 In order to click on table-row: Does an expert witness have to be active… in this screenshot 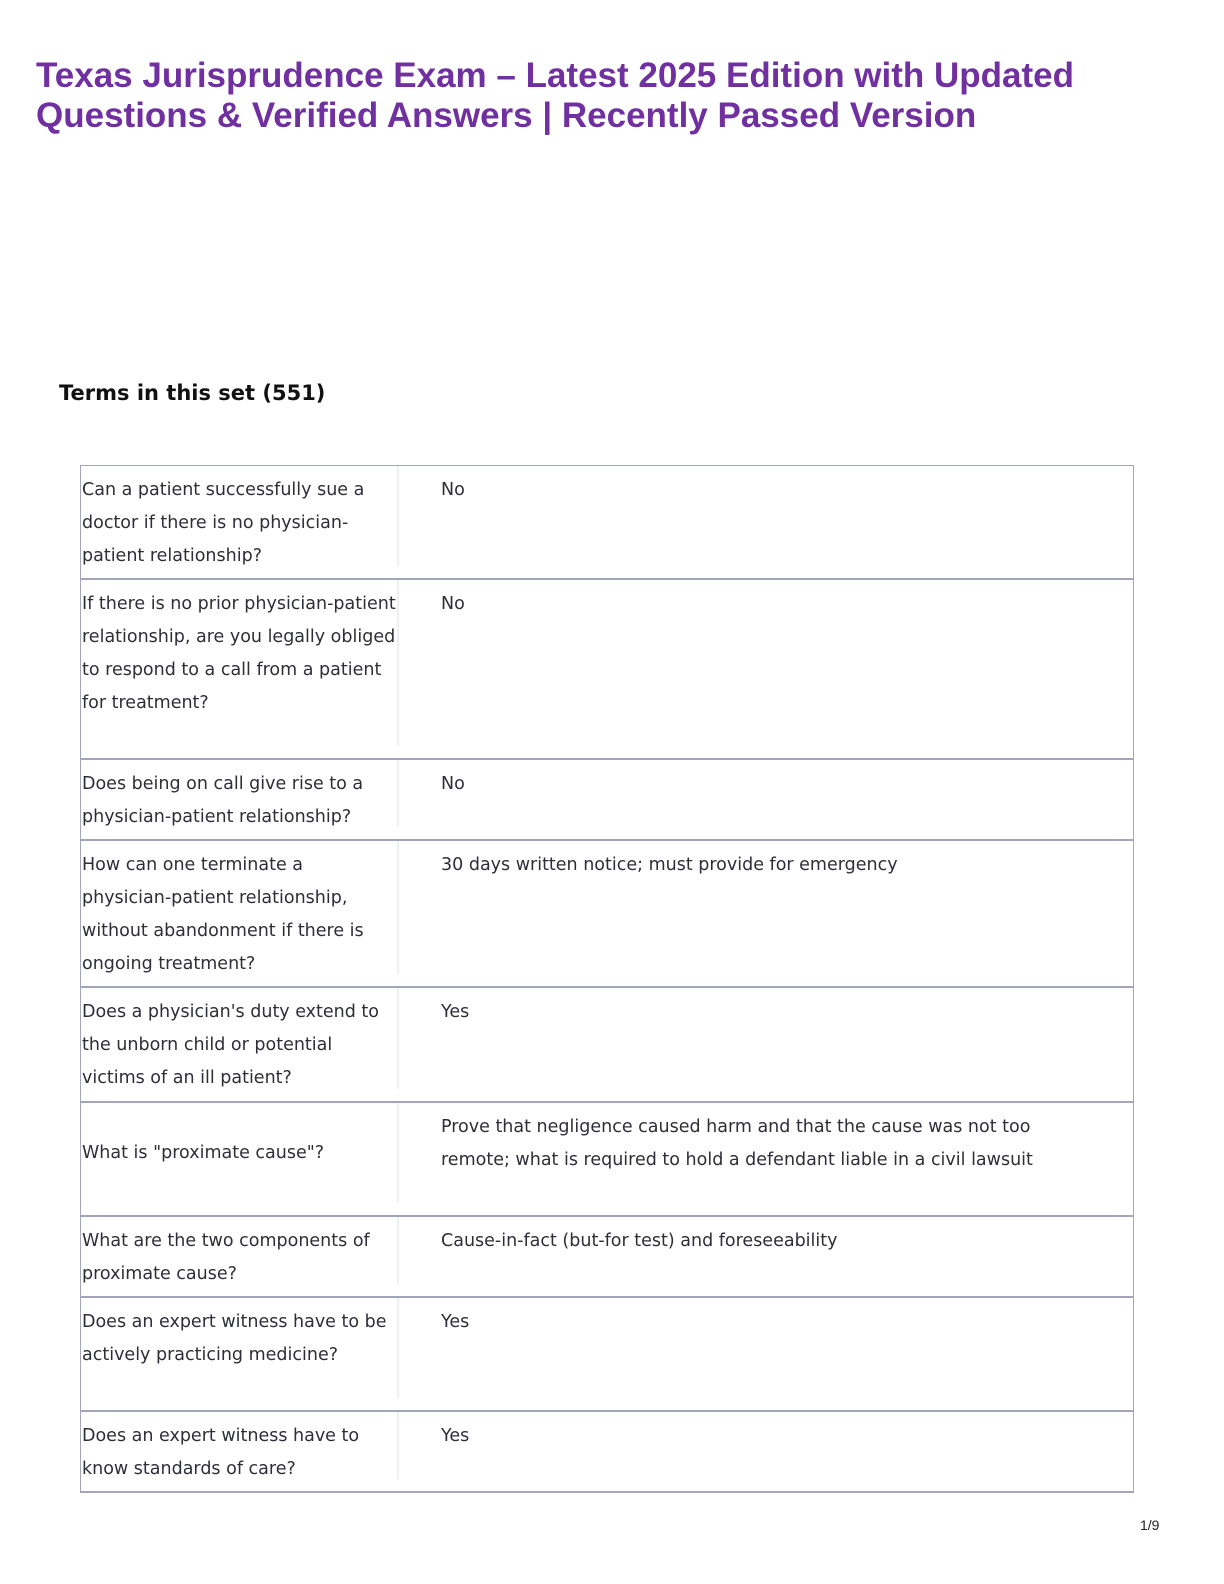, I will do `click(607, 1355)`.